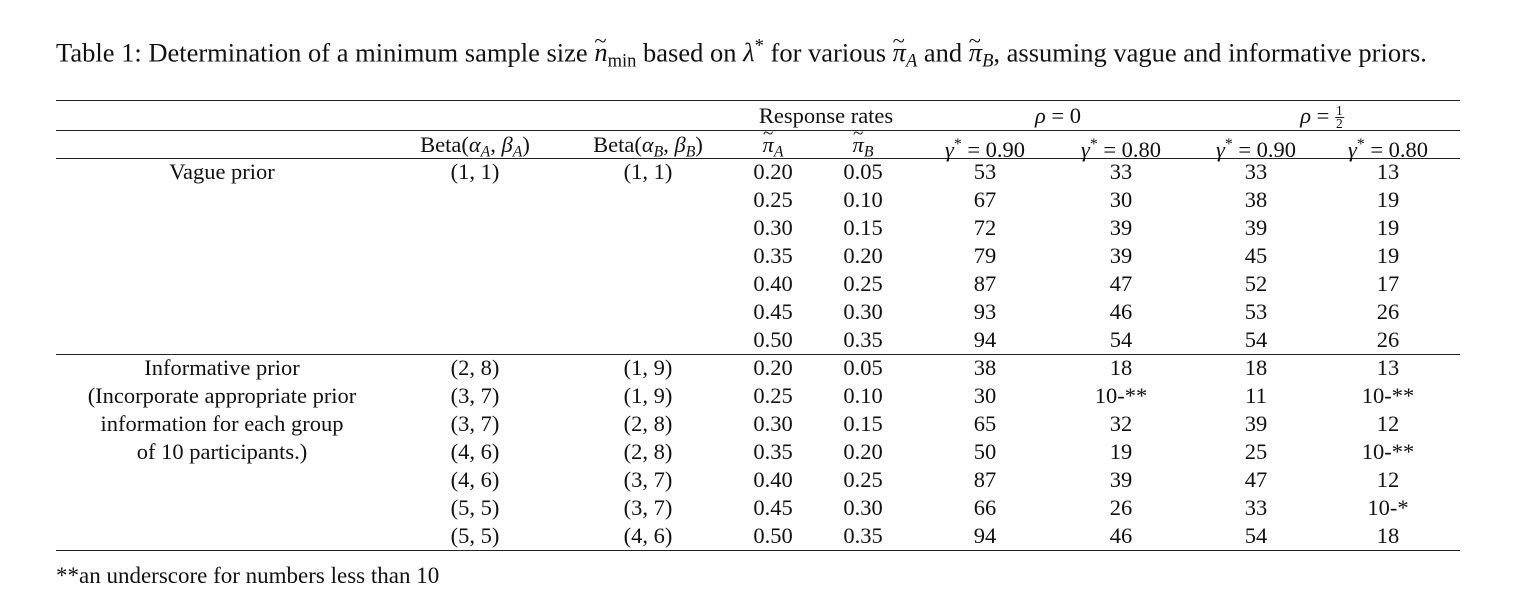  I want to click on header-gamma-080-rho0: γ* = 0.80, so click(1121, 149).